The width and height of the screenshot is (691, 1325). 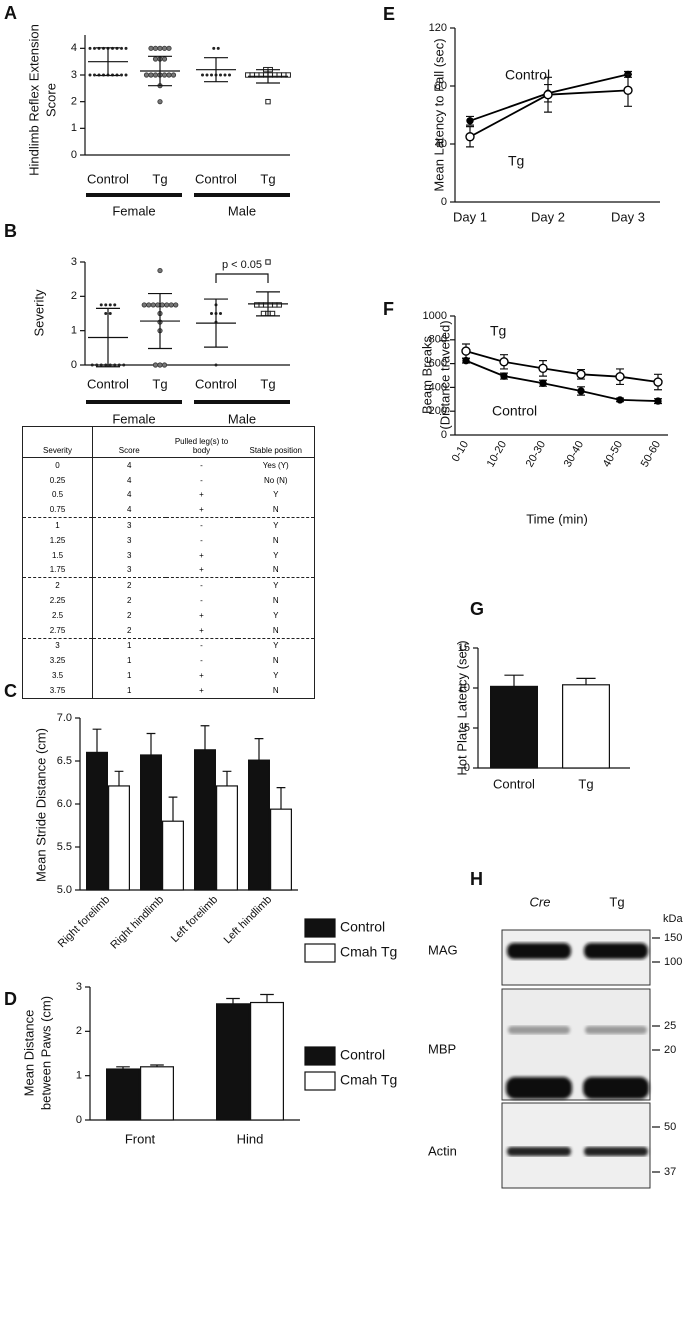 I want to click on marker-label: 37, so click(x=670, y=1172).